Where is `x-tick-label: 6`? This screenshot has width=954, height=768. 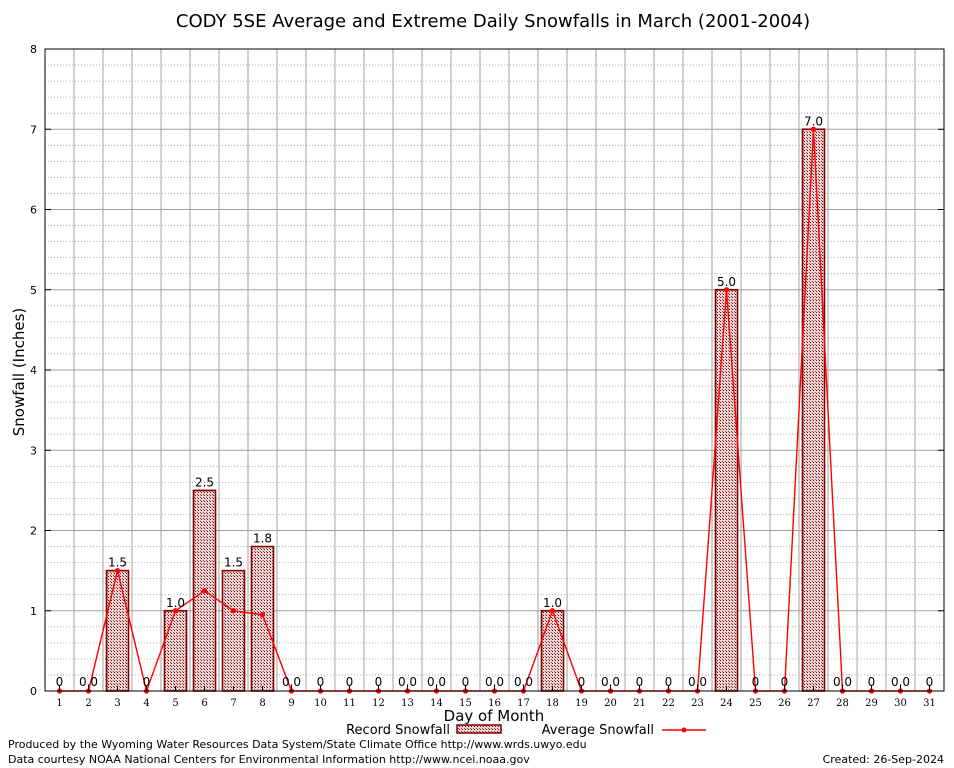
x-tick-label: 6 is located at coordinates (204, 703).